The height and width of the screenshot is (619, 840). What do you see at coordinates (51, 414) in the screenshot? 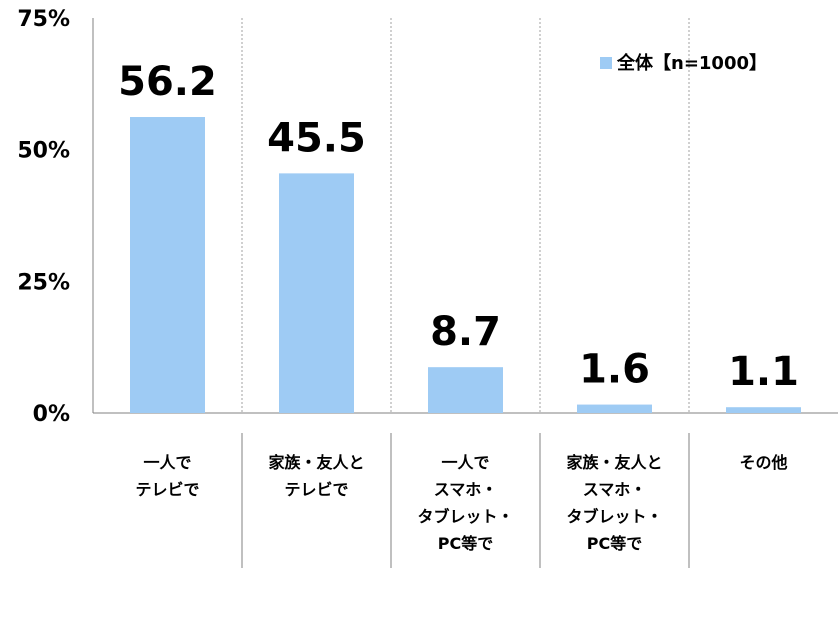
I see `y-tick-label: 0%` at bounding box center [51, 414].